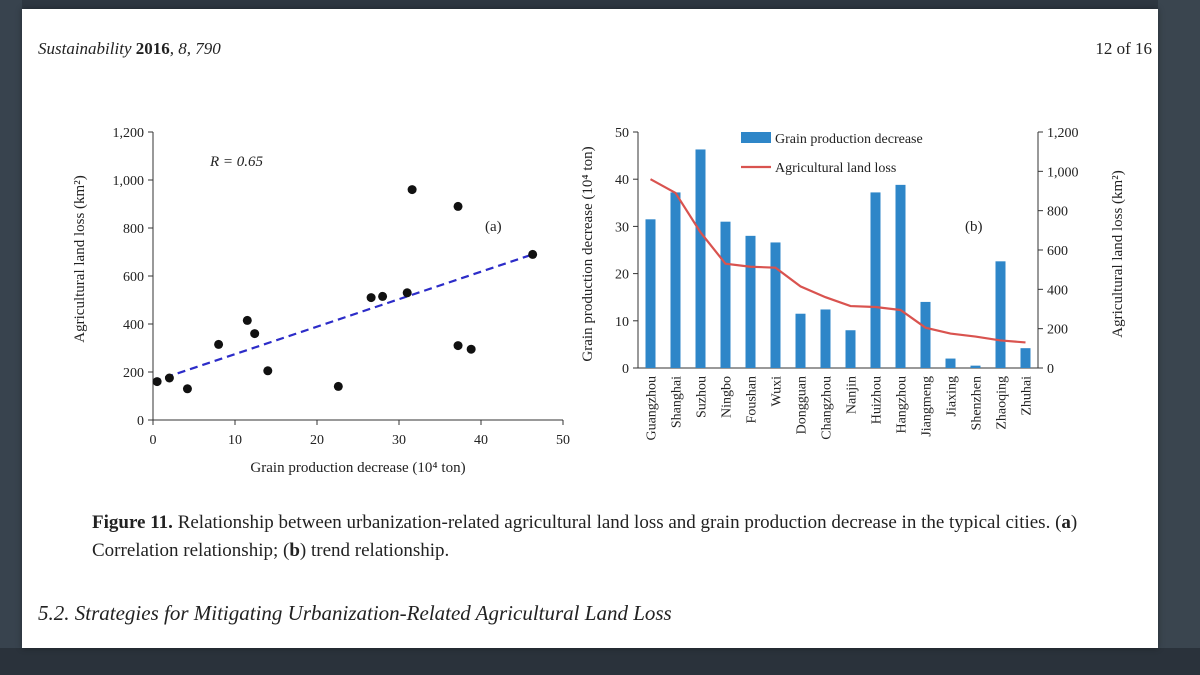 This screenshot has height=675, width=1200. Describe the element at coordinates (132, 522) in the screenshot. I see `caption-label: Figure 11.` at that location.